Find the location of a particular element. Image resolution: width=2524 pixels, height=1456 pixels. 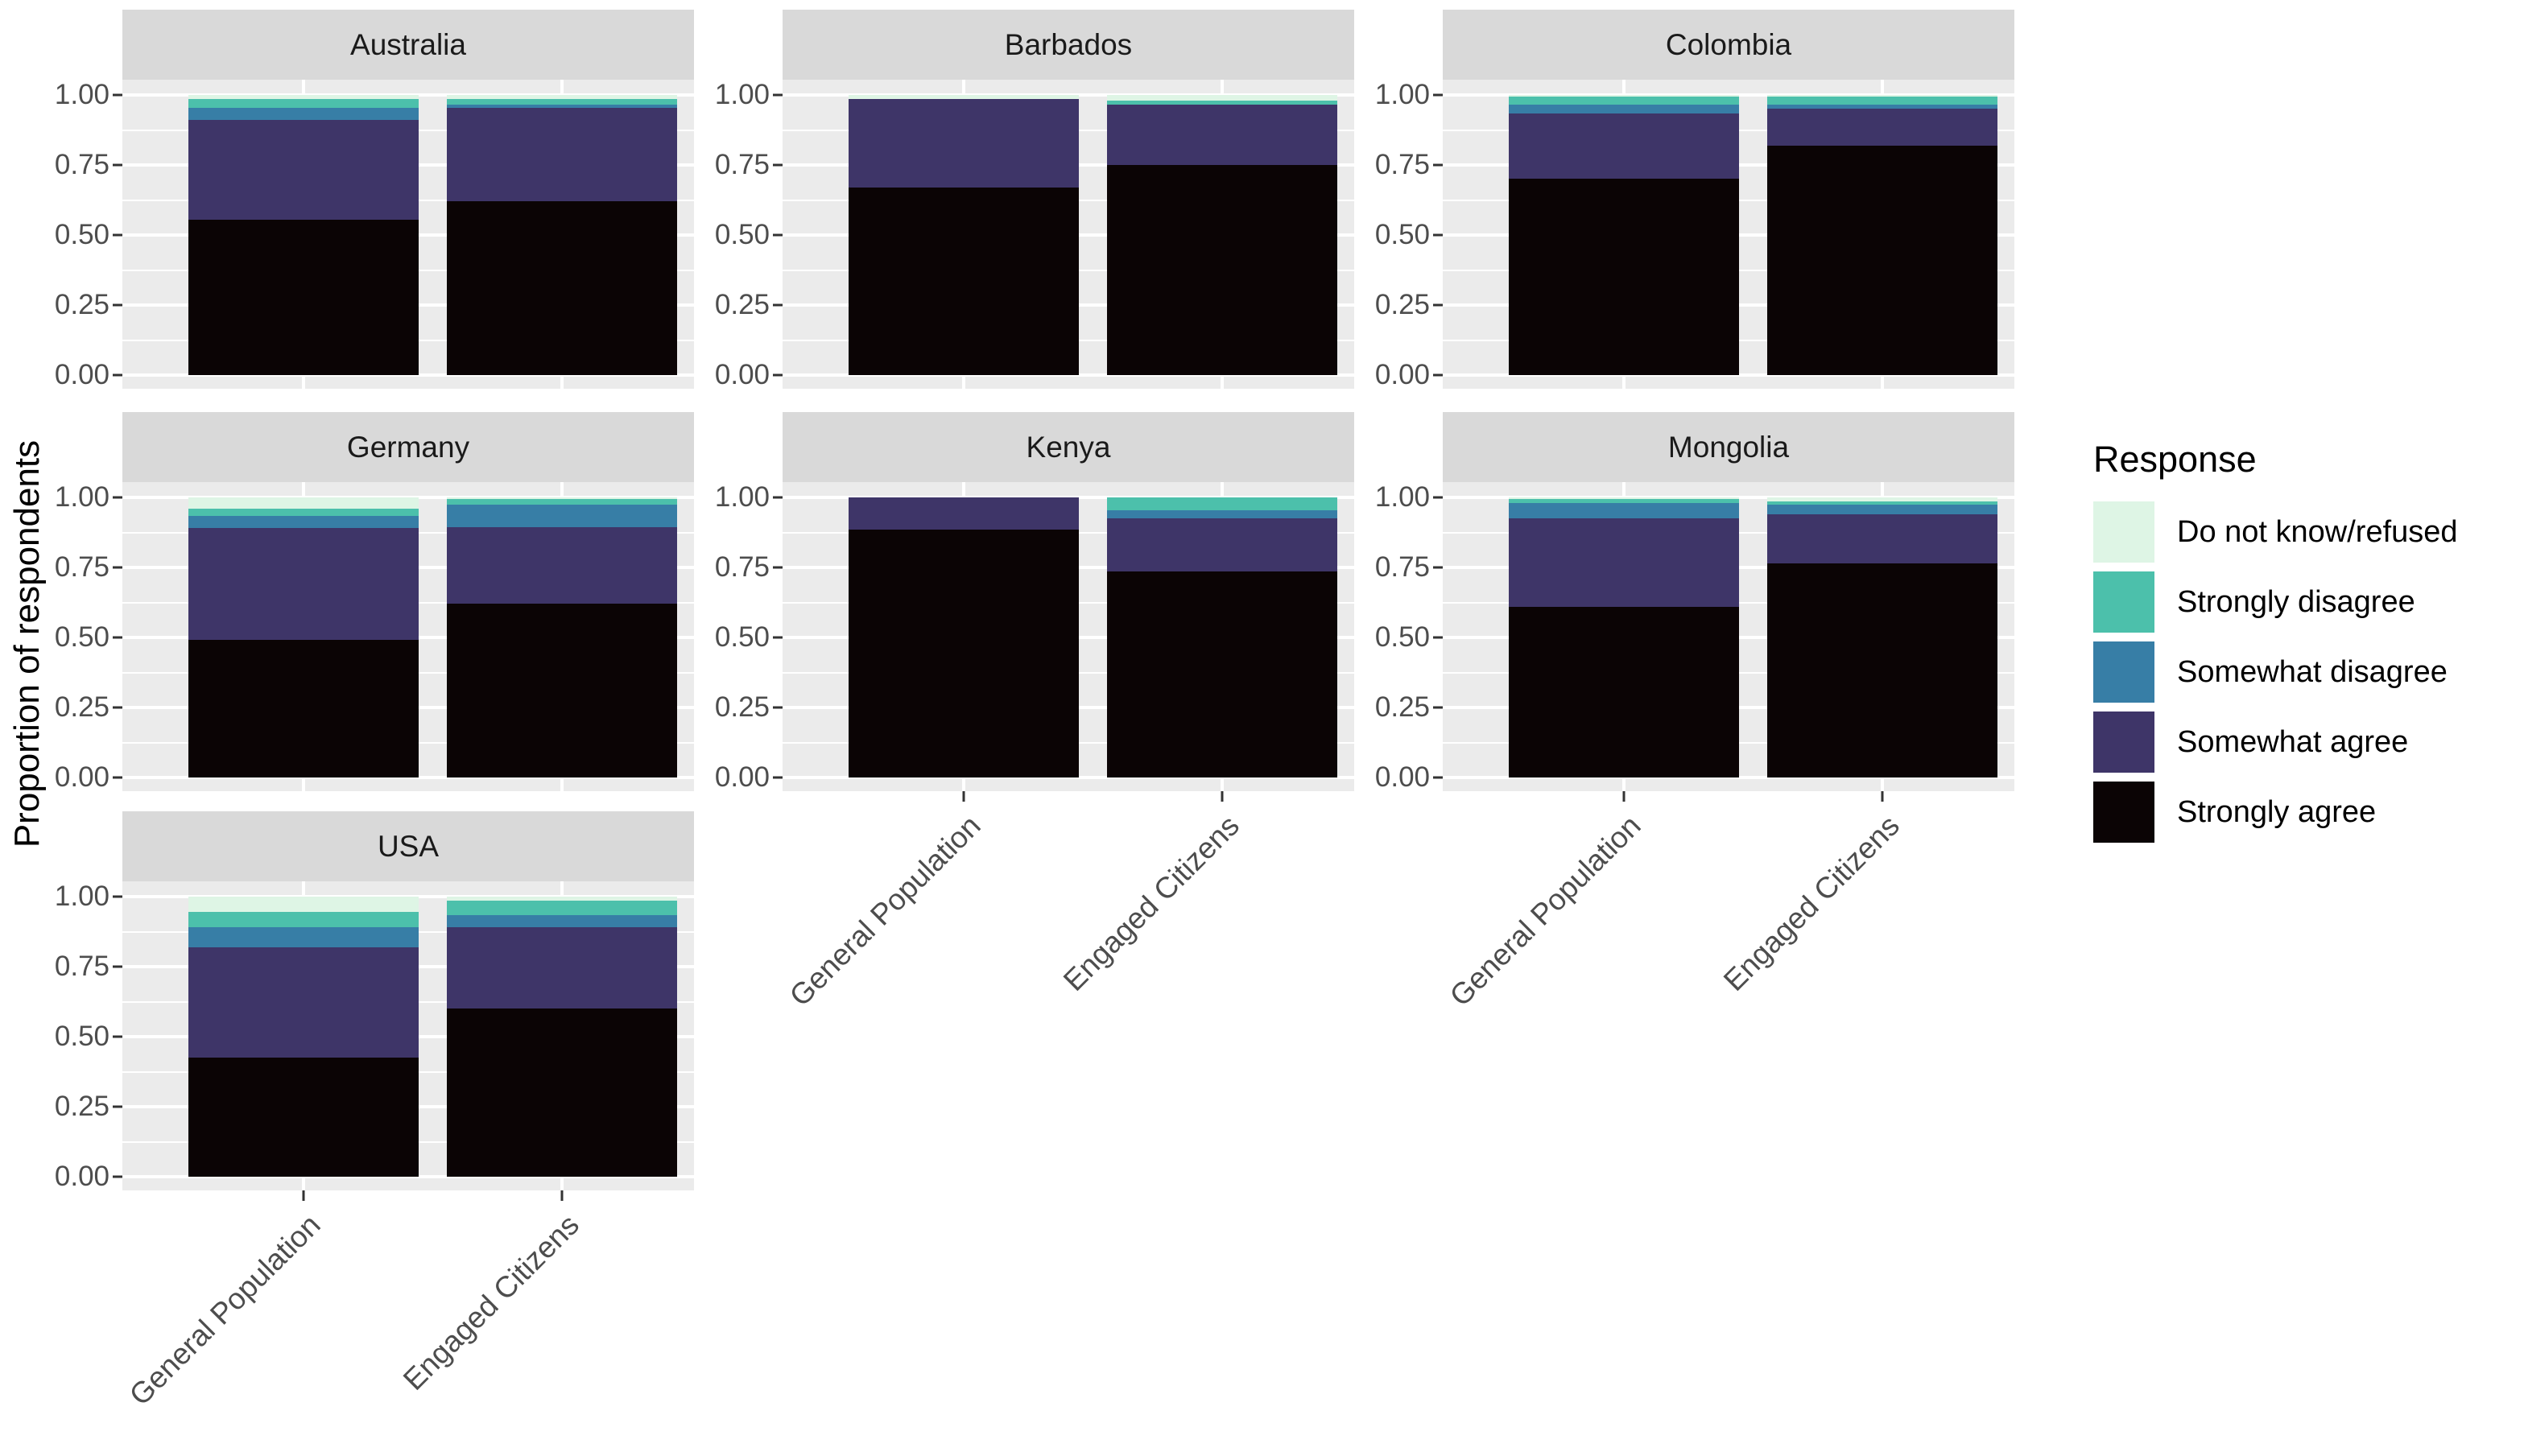

x-tick-label: Engaged Citizens is located at coordinates (1150, 903).